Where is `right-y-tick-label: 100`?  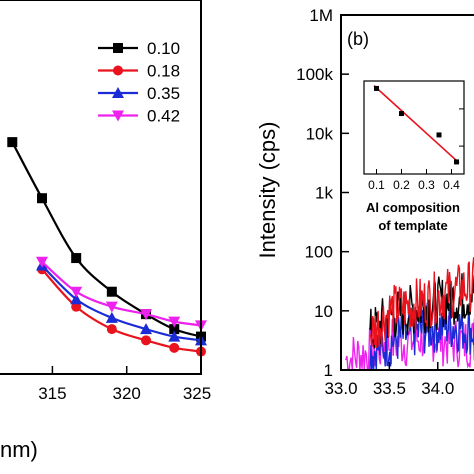
right-y-tick-label: 100 is located at coordinates (319, 252).